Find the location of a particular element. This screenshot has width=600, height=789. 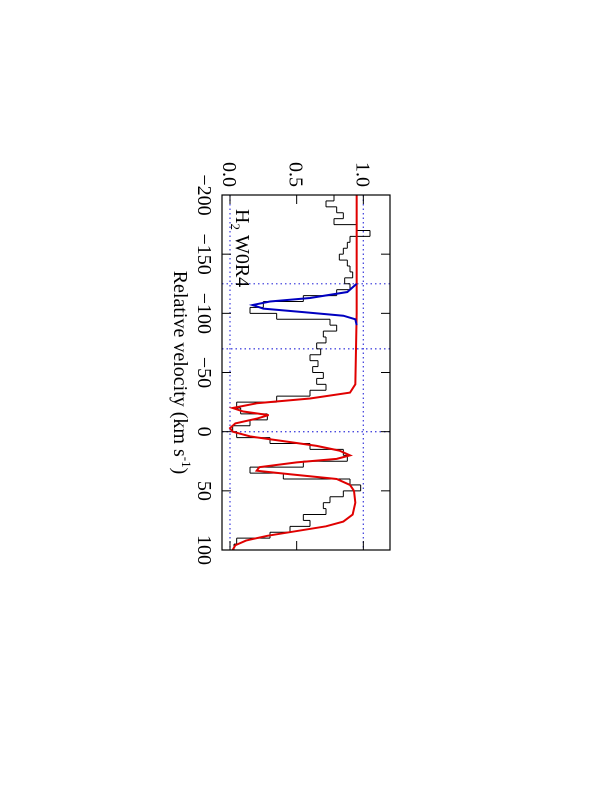

annotation: H2 W0R4 is located at coordinates (240, 248).